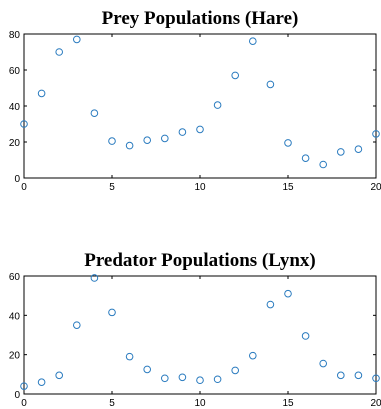 This screenshot has width=381, height=409. What do you see at coordinates (15, 277) in the screenshot?
I see `predator-y-tick-label: 60` at bounding box center [15, 277].